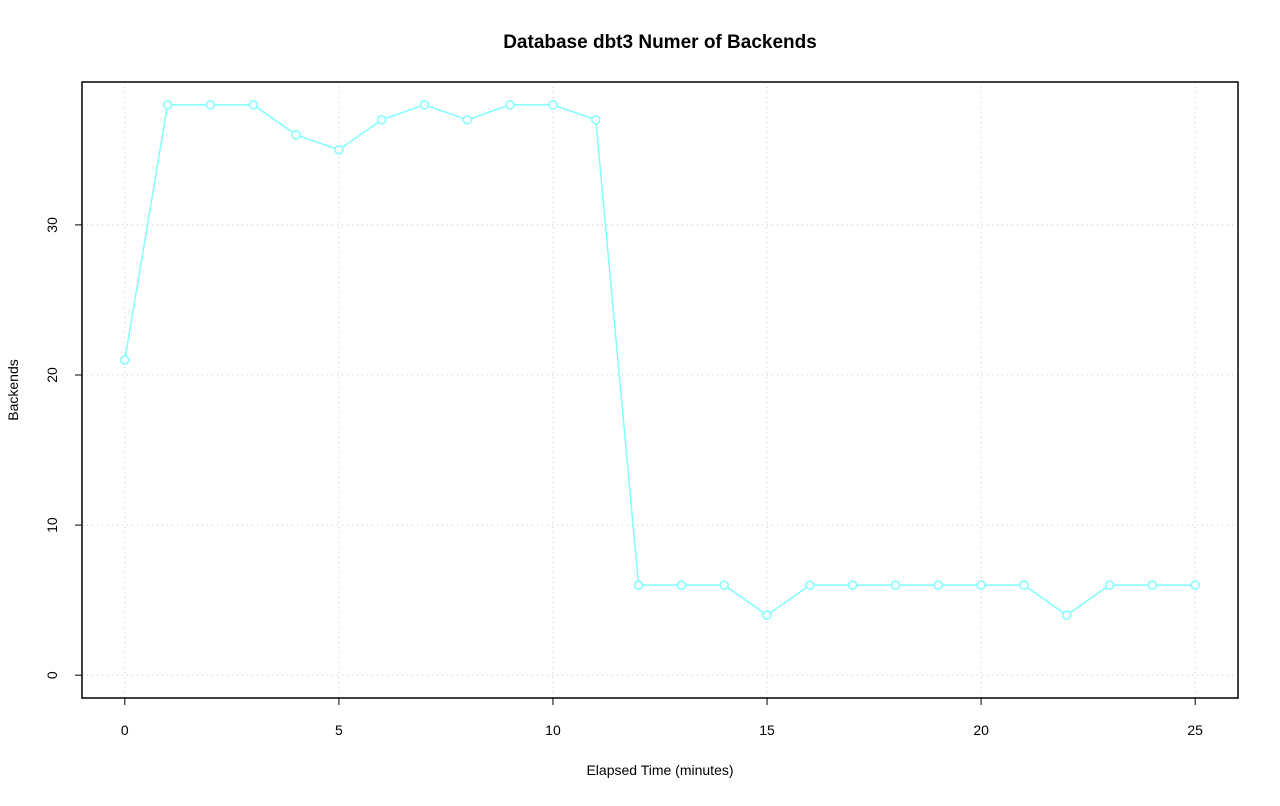 This screenshot has height=806, width=1280. I want to click on chart-title: Database dbt3 Numer of Backends, so click(660, 42).